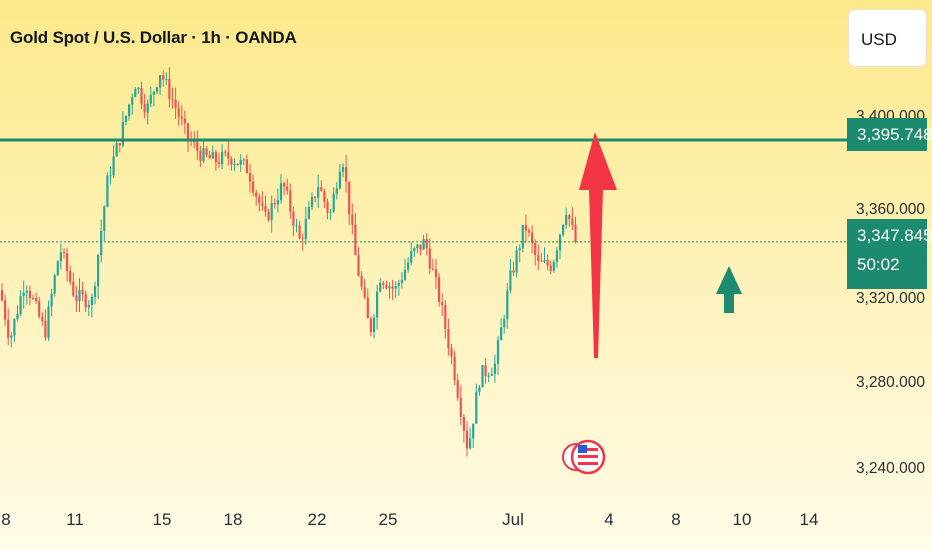 Image resolution: width=932 pixels, height=550 pixels. What do you see at coordinates (890, 209) in the screenshot?
I see `price-tick: 3,360.000` at bounding box center [890, 209].